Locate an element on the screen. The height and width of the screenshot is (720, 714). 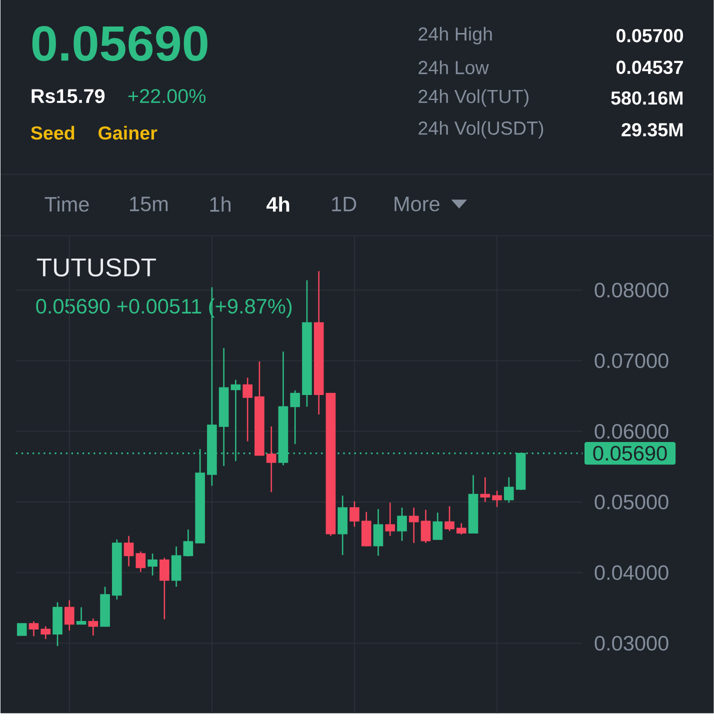
text: 0.05690 is located at coordinates (120, 44).